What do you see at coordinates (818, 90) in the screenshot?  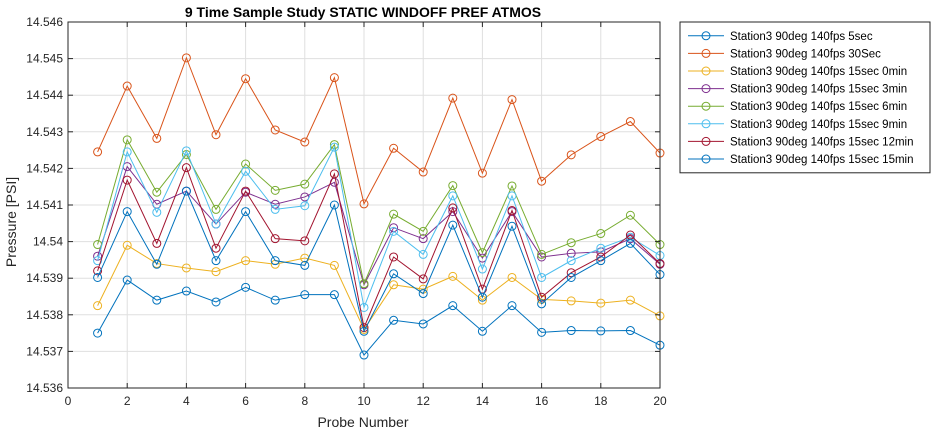 I see `legend-label: Station3 90deg 140fps 15sec 3min` at bounding box center [818, 90].